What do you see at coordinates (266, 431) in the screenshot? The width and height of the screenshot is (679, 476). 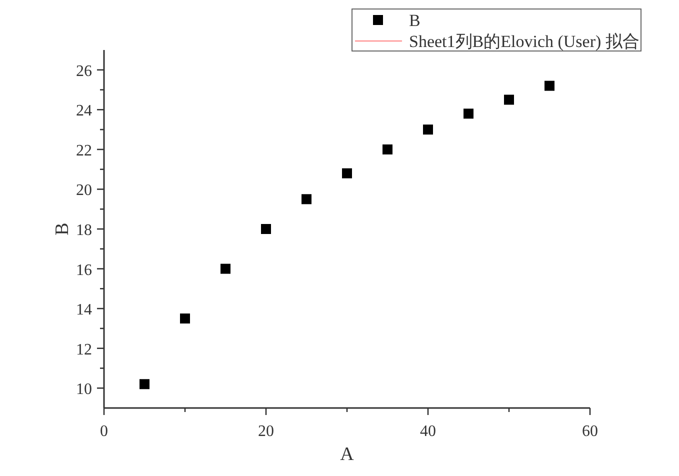 I see `x-tick-label: 20` at bounding box center [266, 431].